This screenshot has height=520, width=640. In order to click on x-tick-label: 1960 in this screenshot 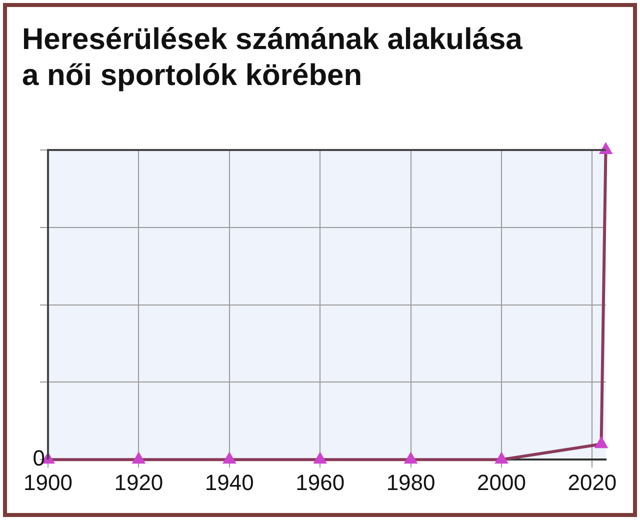, I will do `click(320, 482)`.